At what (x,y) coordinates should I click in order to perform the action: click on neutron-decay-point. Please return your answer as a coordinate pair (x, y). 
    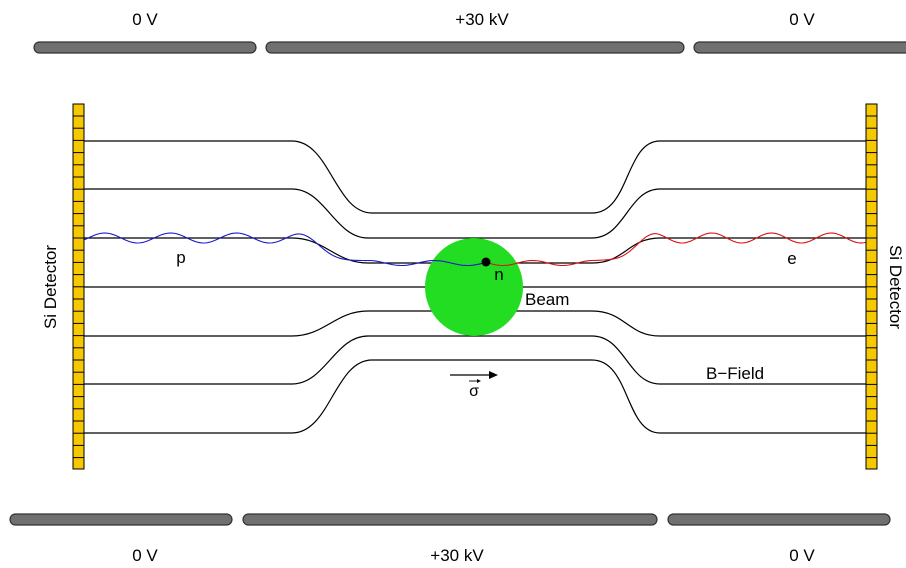
    Looking at the image, I should click on (486, 262).